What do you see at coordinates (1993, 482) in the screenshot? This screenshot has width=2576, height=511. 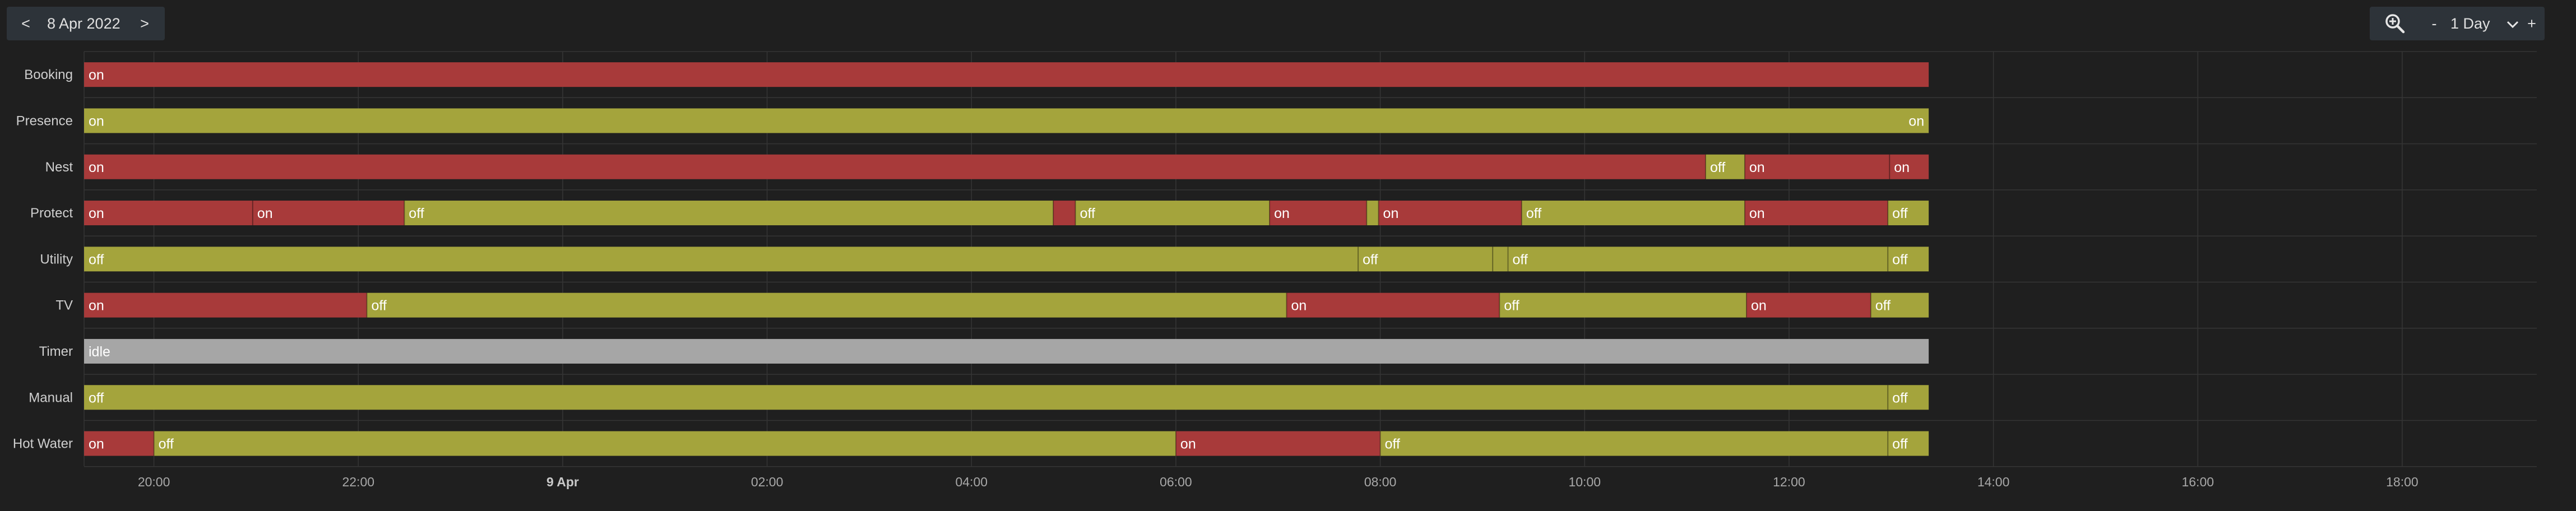 I see `x-tick-label: 14:00` at bounding box center [1993, 482].